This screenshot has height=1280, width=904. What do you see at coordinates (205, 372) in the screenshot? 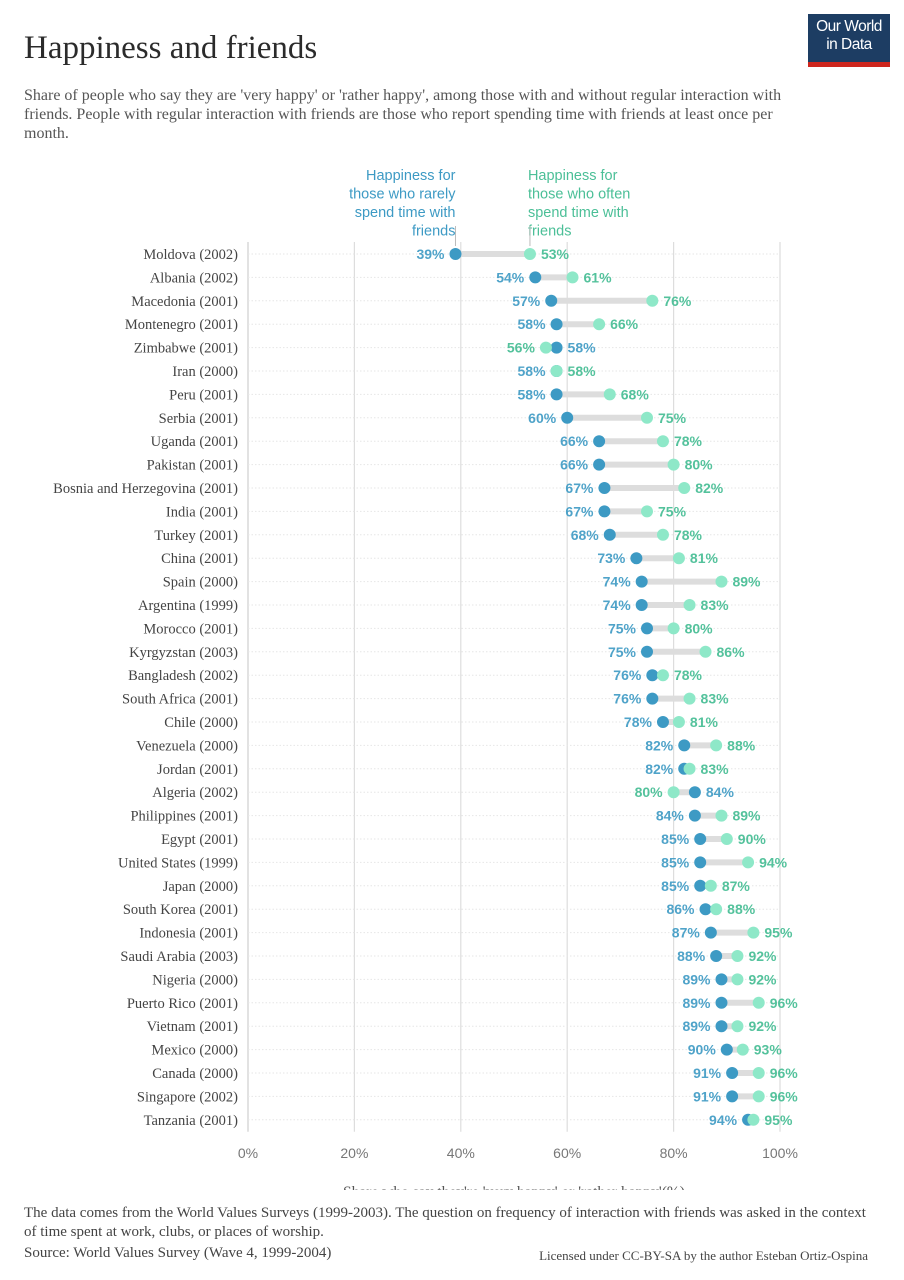
I see `country-label: Iran (2000)` at bounding box center [205, 372].